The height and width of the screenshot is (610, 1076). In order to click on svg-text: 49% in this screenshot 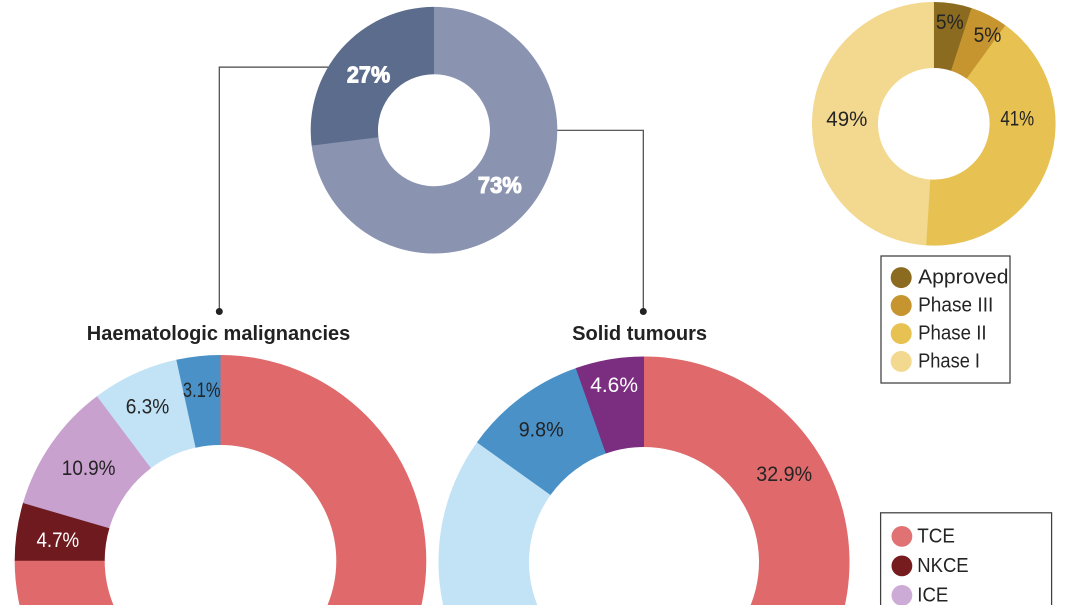, I will do `click(846, 119)`.